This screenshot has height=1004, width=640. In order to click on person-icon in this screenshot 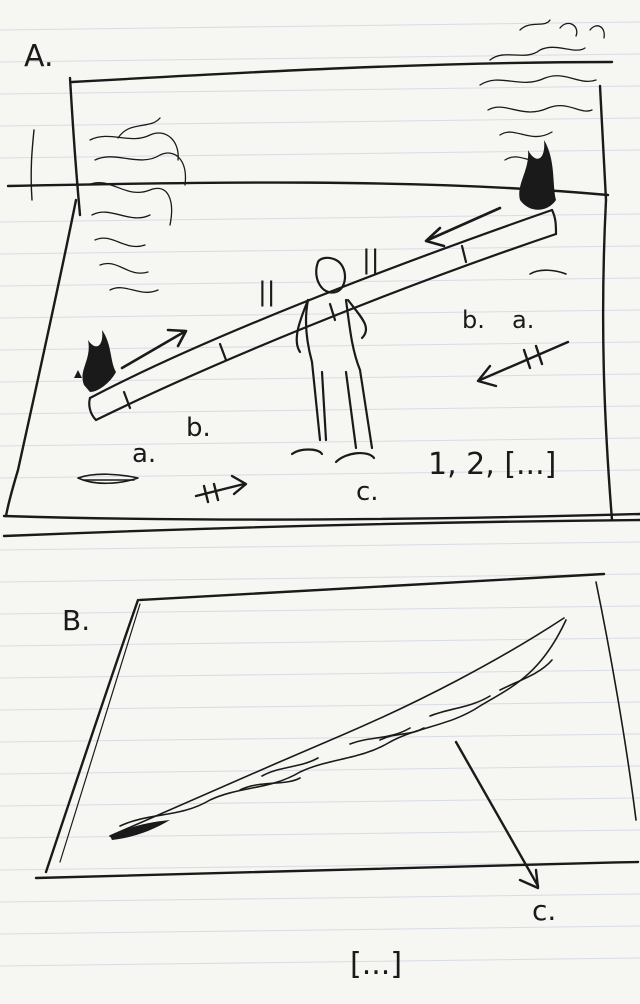, I will do `click(333, 360)`.